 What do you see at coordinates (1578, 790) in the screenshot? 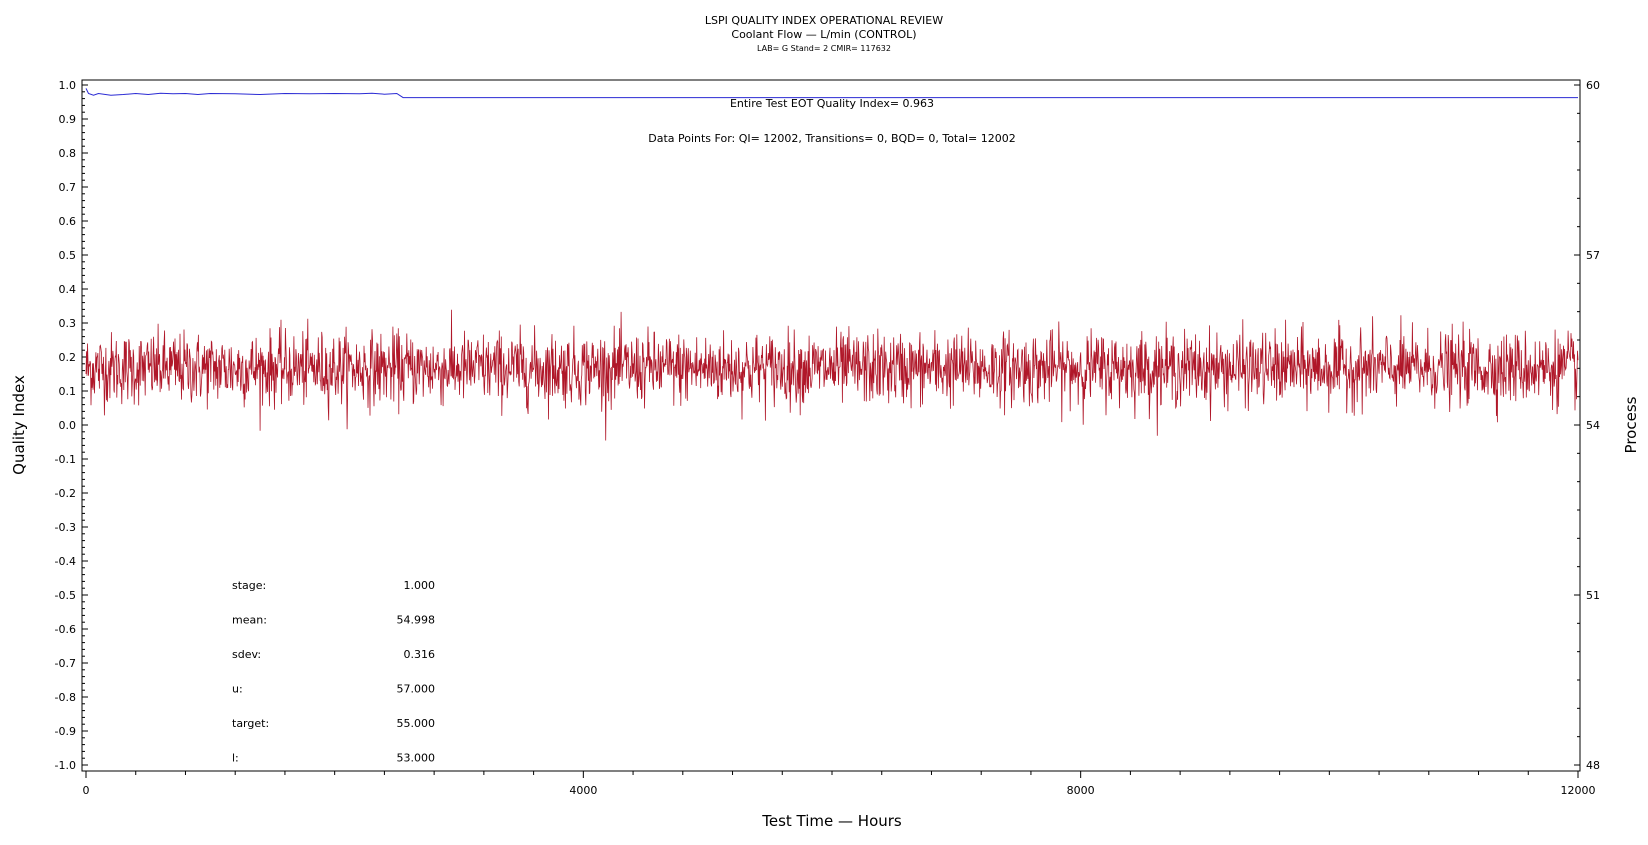
I see `x-tick-label: 12000` at bounding box center [1578, 790].